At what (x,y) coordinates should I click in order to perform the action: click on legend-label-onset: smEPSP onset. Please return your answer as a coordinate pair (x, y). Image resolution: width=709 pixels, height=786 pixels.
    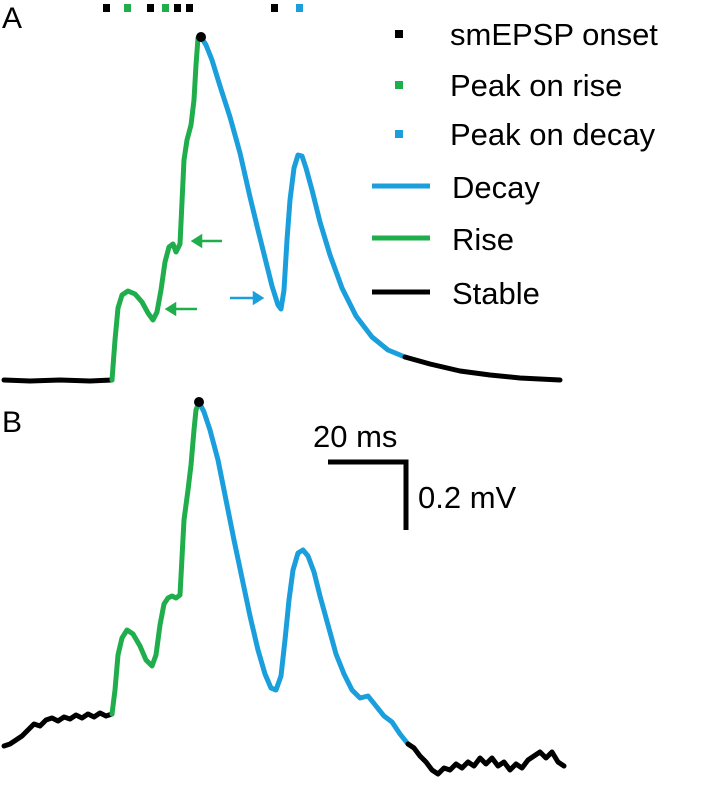
    Looking at the image, I should click on (554, 34).